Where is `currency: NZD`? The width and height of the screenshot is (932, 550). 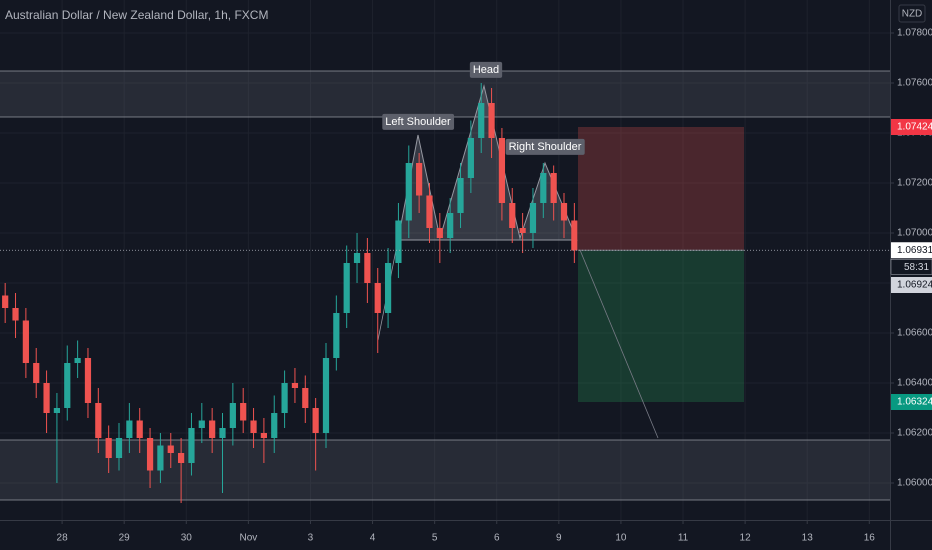
currency: NZD is located at coordinates (912, 14).